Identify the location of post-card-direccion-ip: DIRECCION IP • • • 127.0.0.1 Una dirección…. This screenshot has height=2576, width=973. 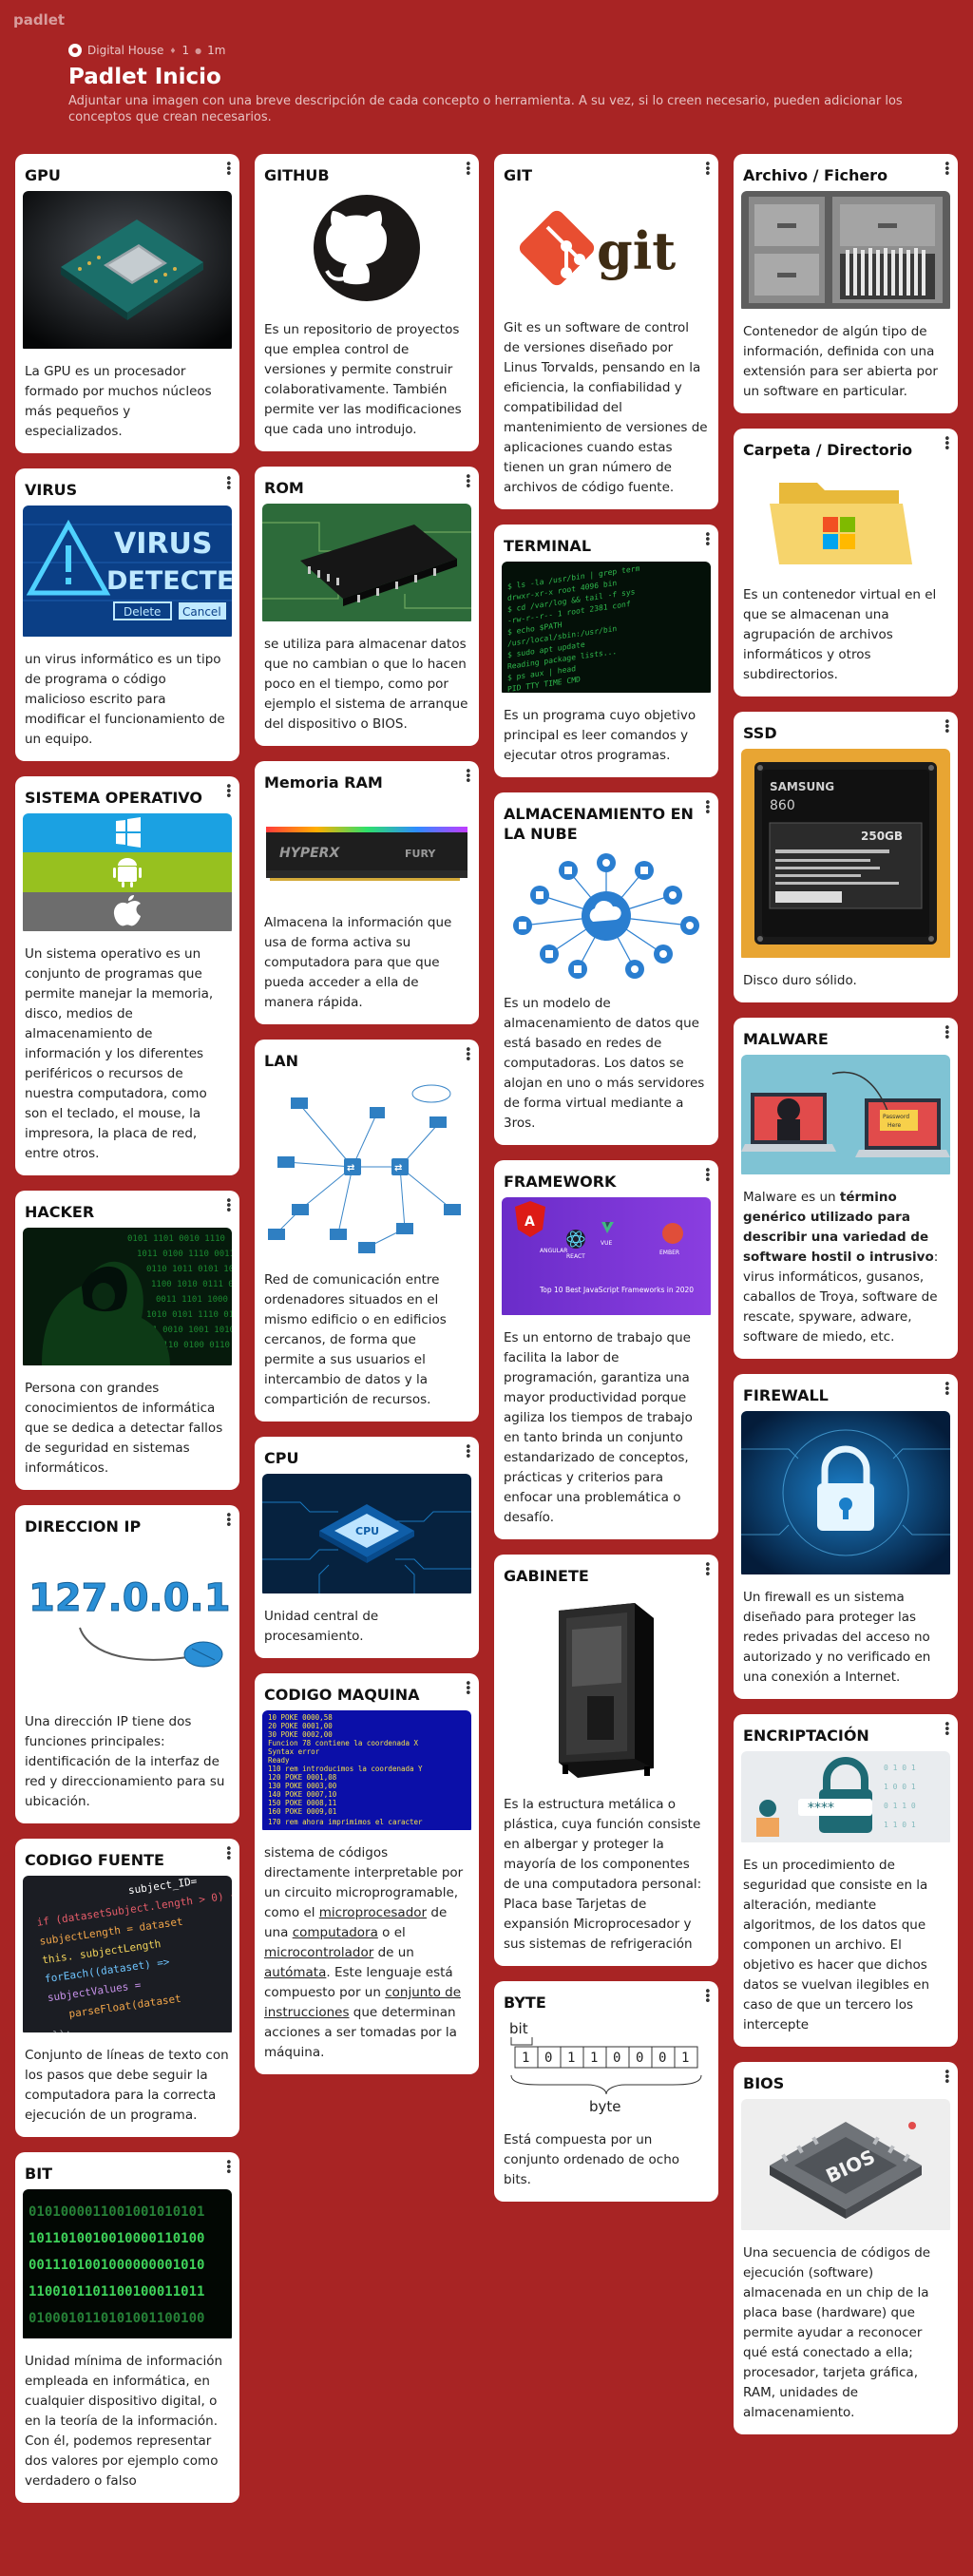
(127, 1664).